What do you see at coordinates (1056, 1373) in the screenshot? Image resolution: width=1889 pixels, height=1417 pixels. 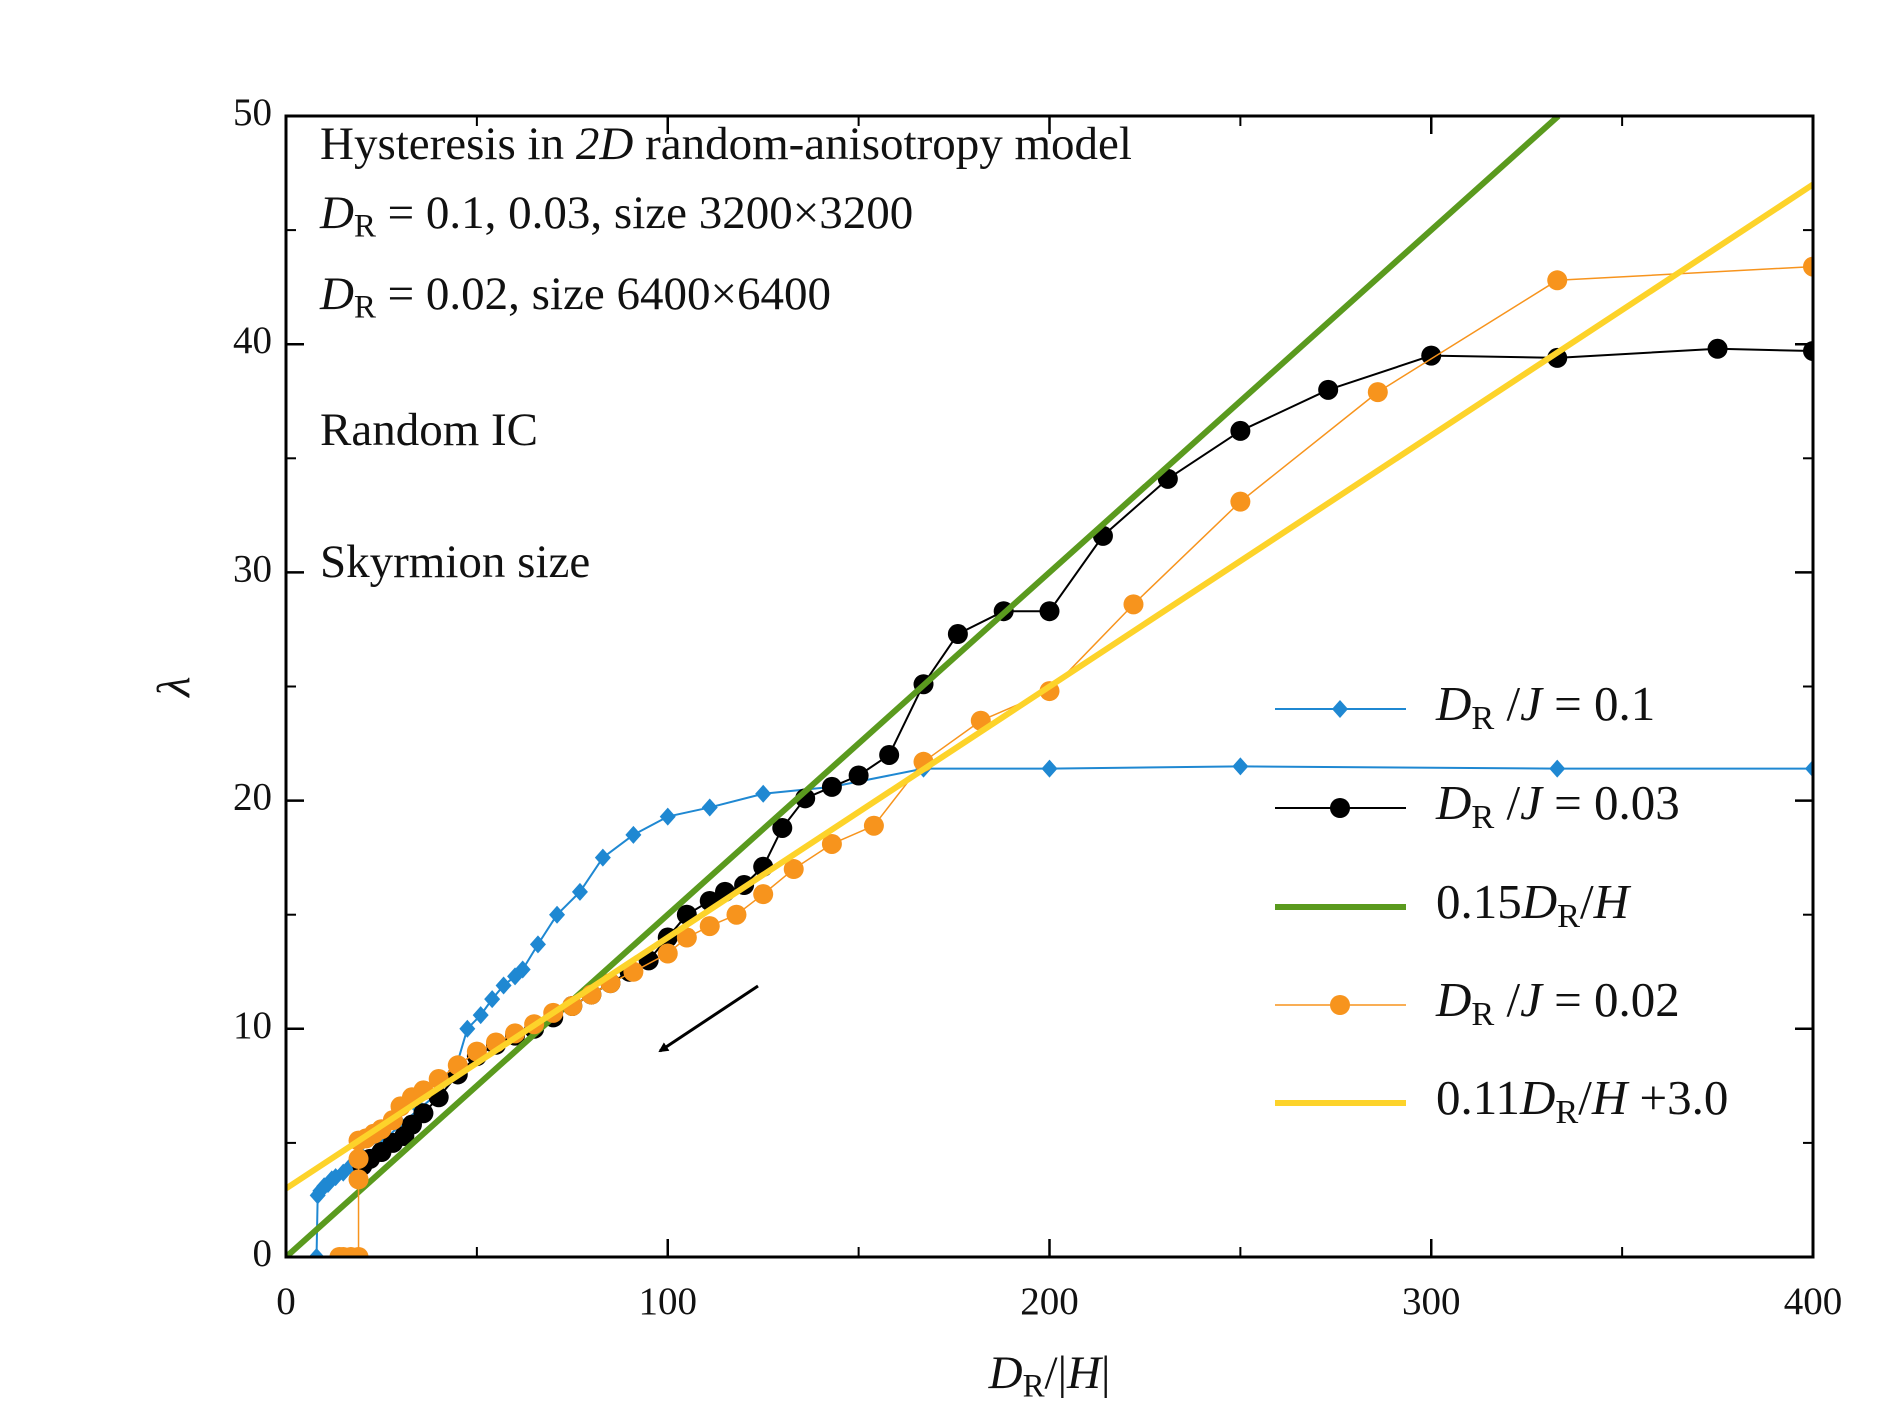 I see `text-part: /|` at bounding box center [1056, 1373].